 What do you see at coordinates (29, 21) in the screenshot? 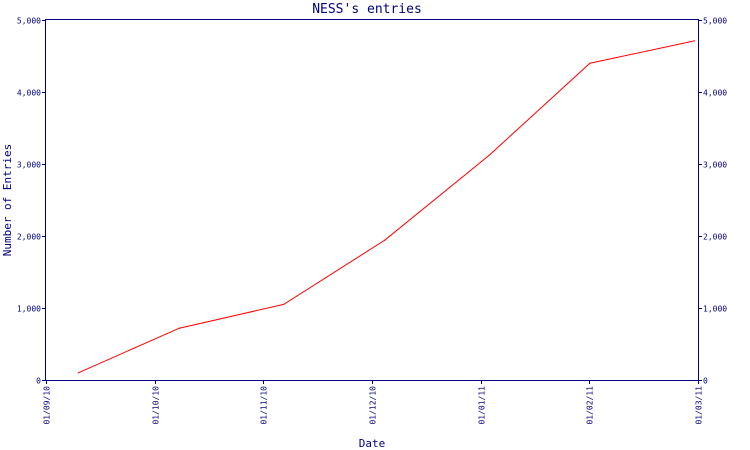
I see `y-tick-label-left: 5,000` at bounding box center [29, 21].